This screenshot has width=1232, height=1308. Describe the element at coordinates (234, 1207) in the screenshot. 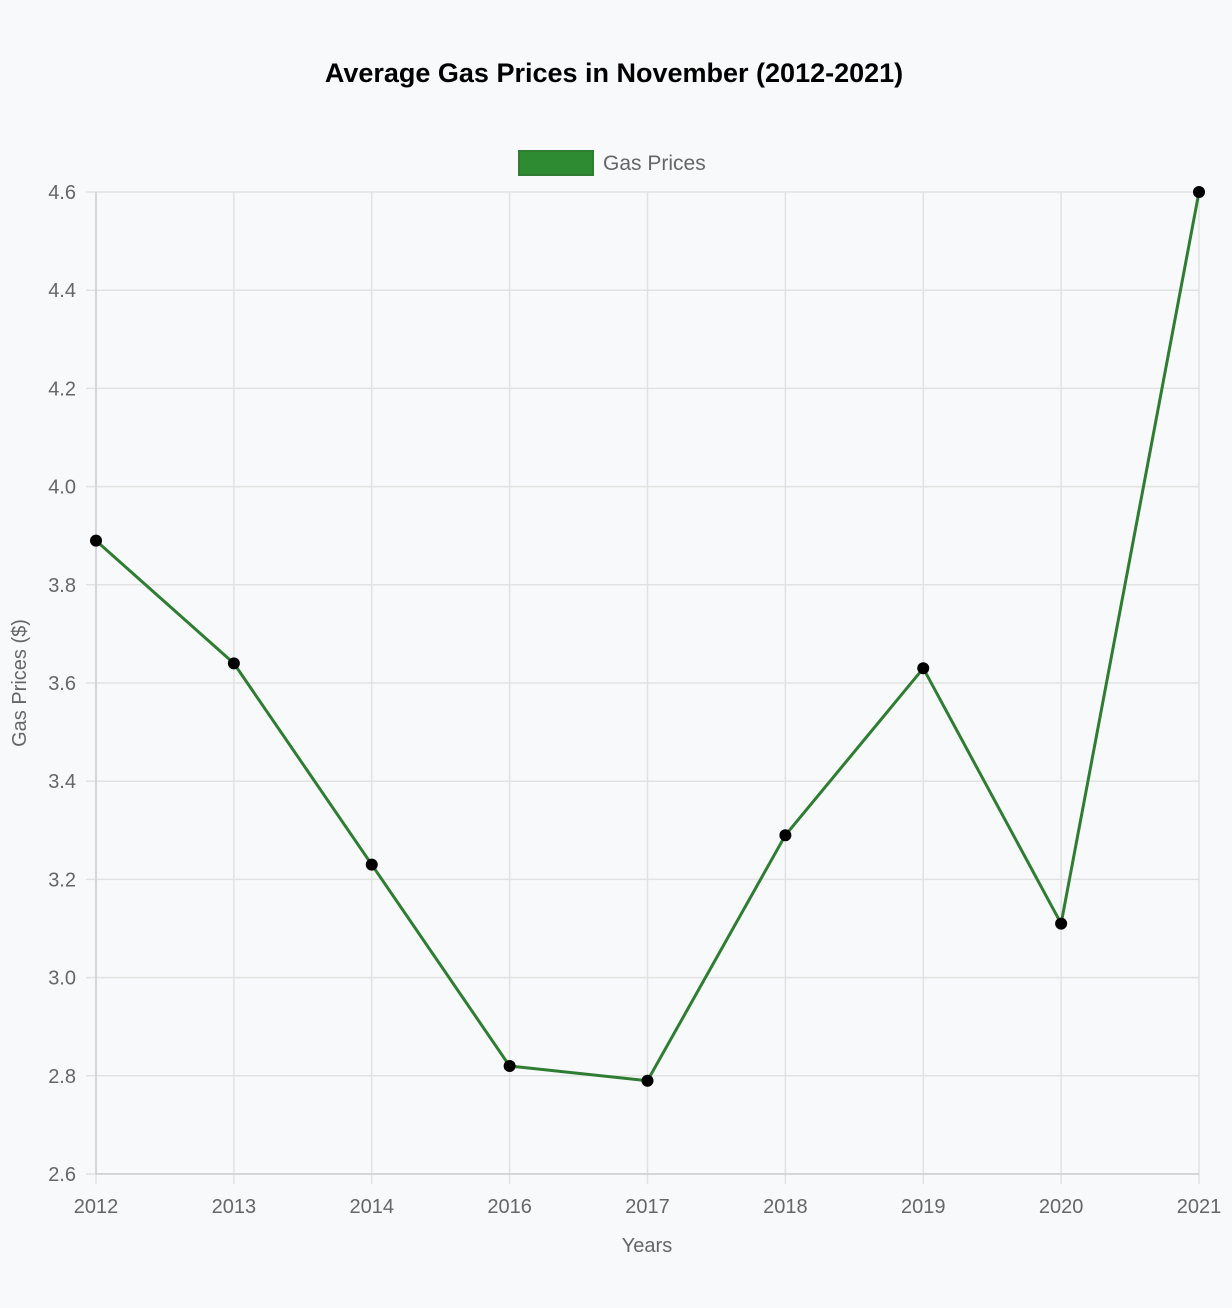

I see `x-tick-label: 2013` at that location.